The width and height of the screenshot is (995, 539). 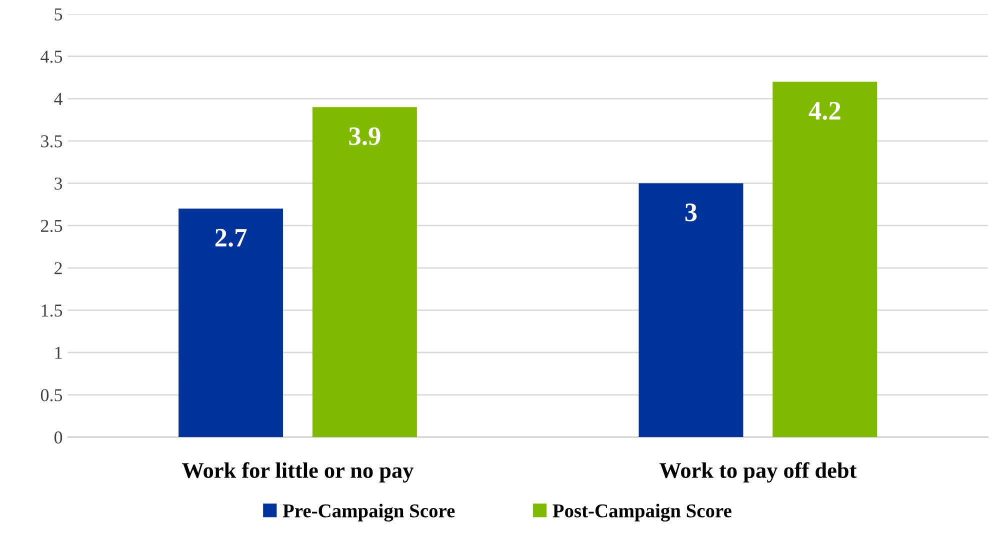 I want to click on y-tick-label: 1, so click(x=58, y=352).